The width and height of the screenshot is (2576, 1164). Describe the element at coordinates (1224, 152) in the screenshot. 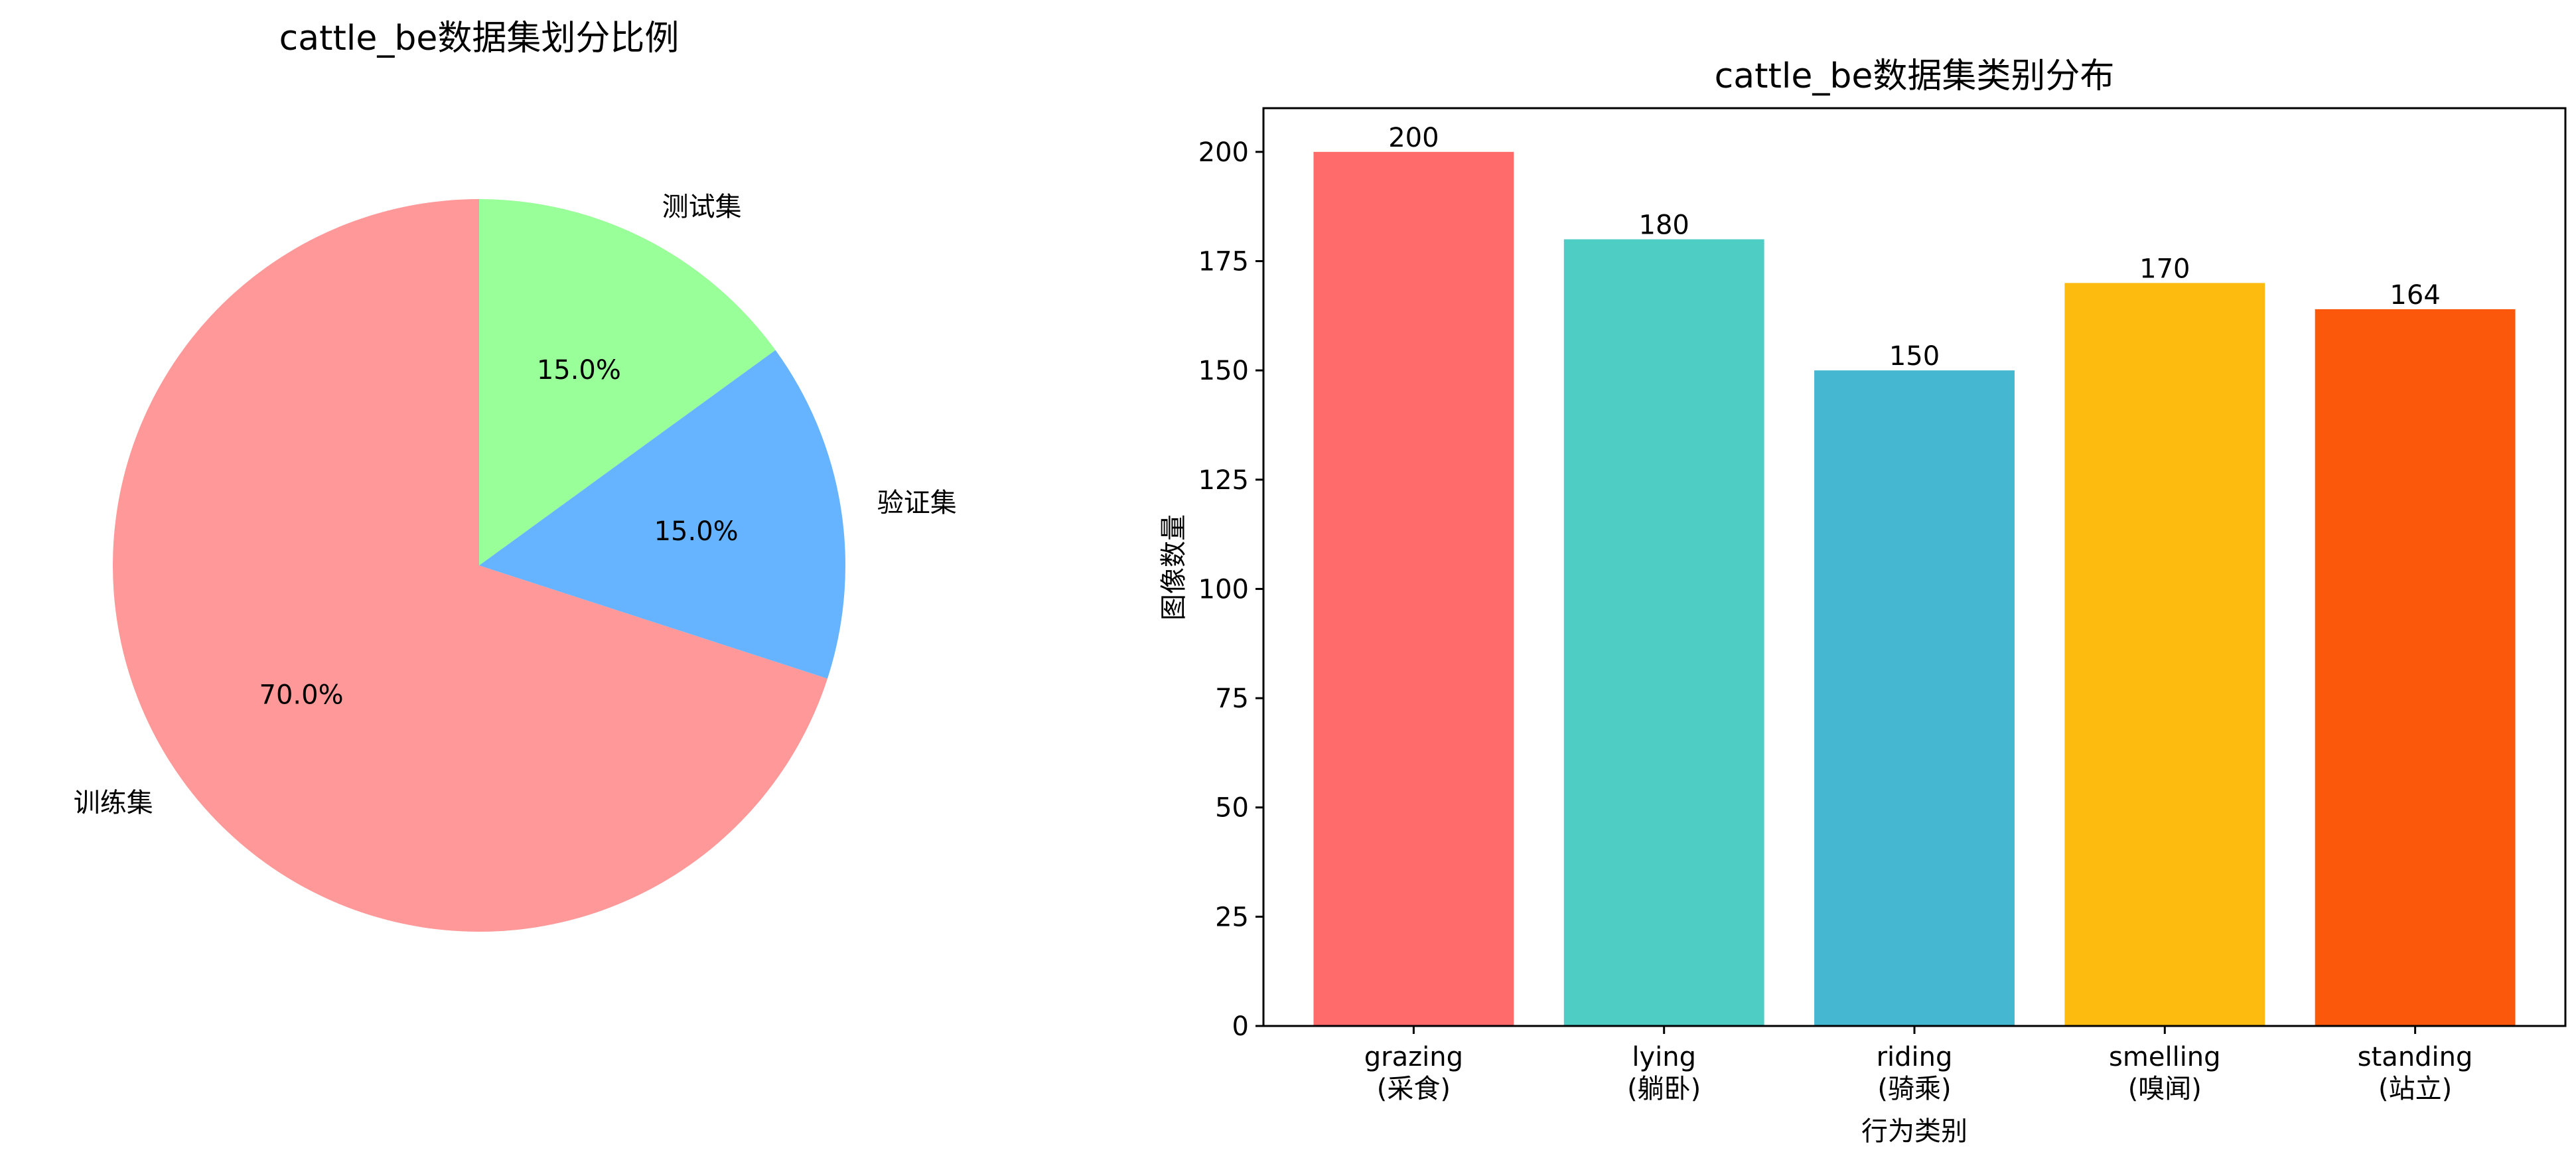

I see `y-tick-label-8: 200` at that location.